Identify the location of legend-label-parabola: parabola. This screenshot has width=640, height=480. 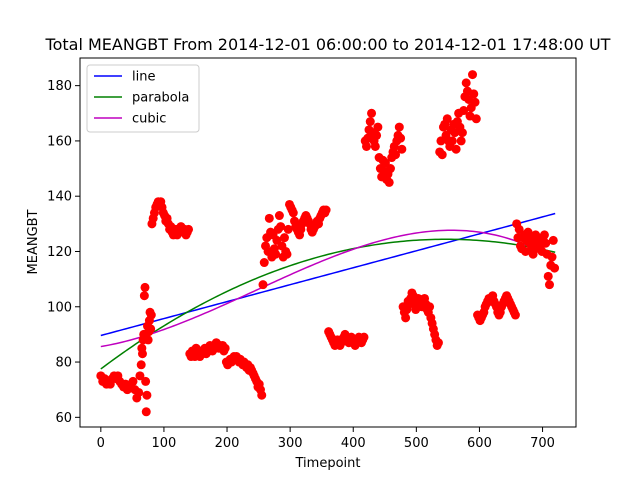
(160, 98).